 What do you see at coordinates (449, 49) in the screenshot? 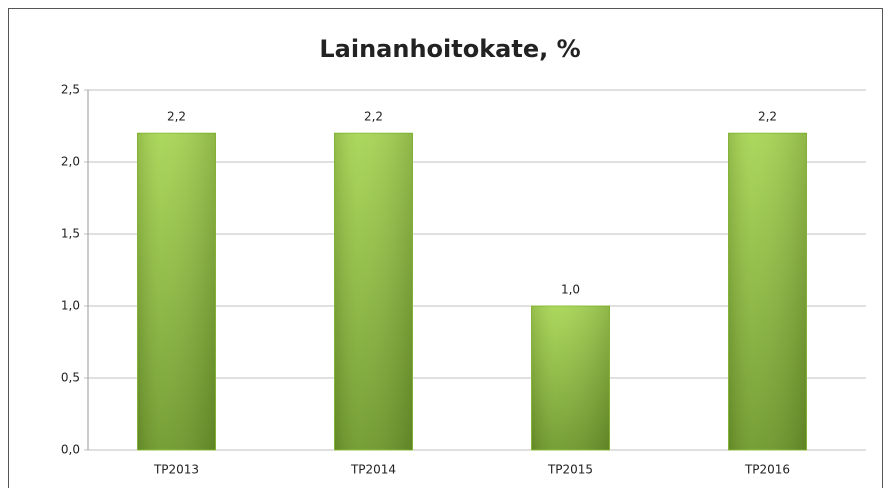
I see `chart-title: Lainanhoitokate, %` at bounding box center [449, 49].